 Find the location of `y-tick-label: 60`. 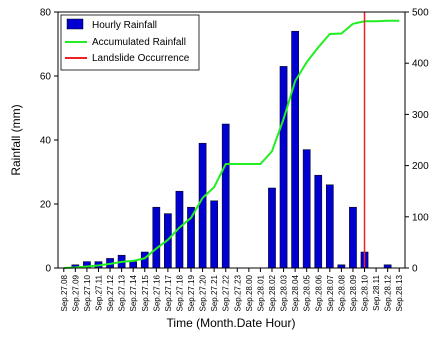

y-tick-label: 60 is located at coordinates (46, 77).